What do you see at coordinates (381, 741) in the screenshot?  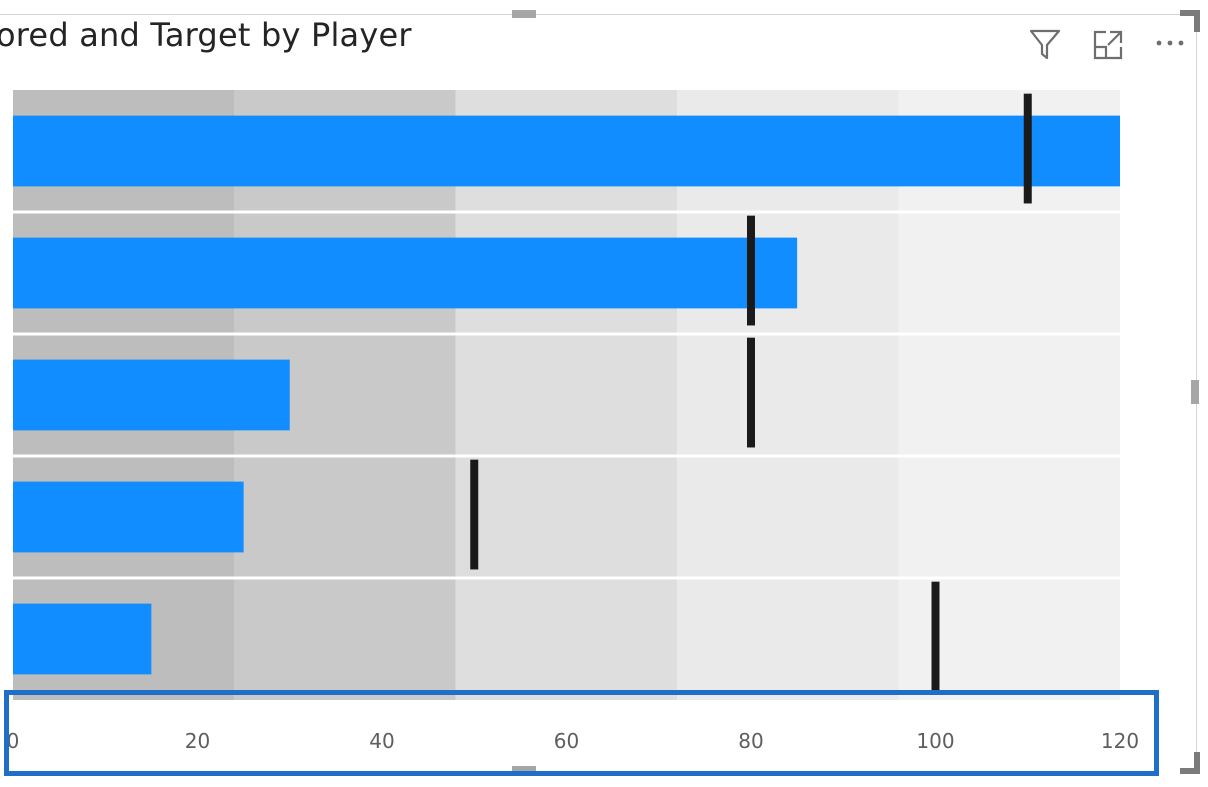 I see `x-tick-label: 40` at bounding box center [381, 741].